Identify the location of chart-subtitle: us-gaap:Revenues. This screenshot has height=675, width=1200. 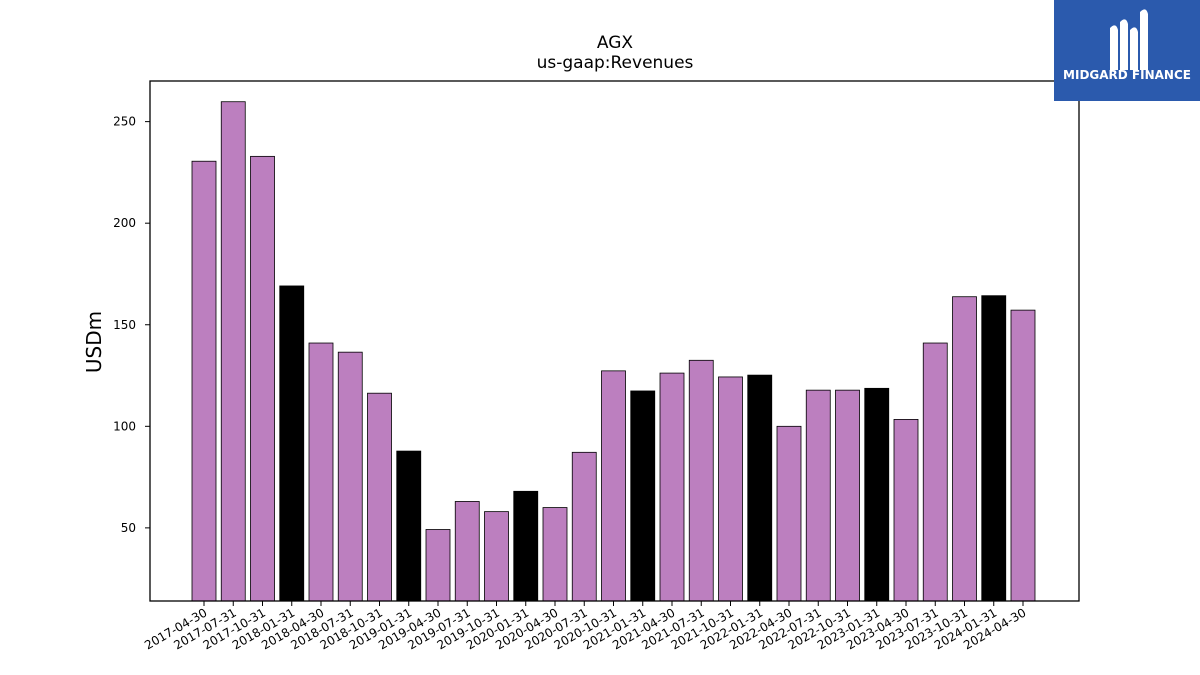
(615, 63).